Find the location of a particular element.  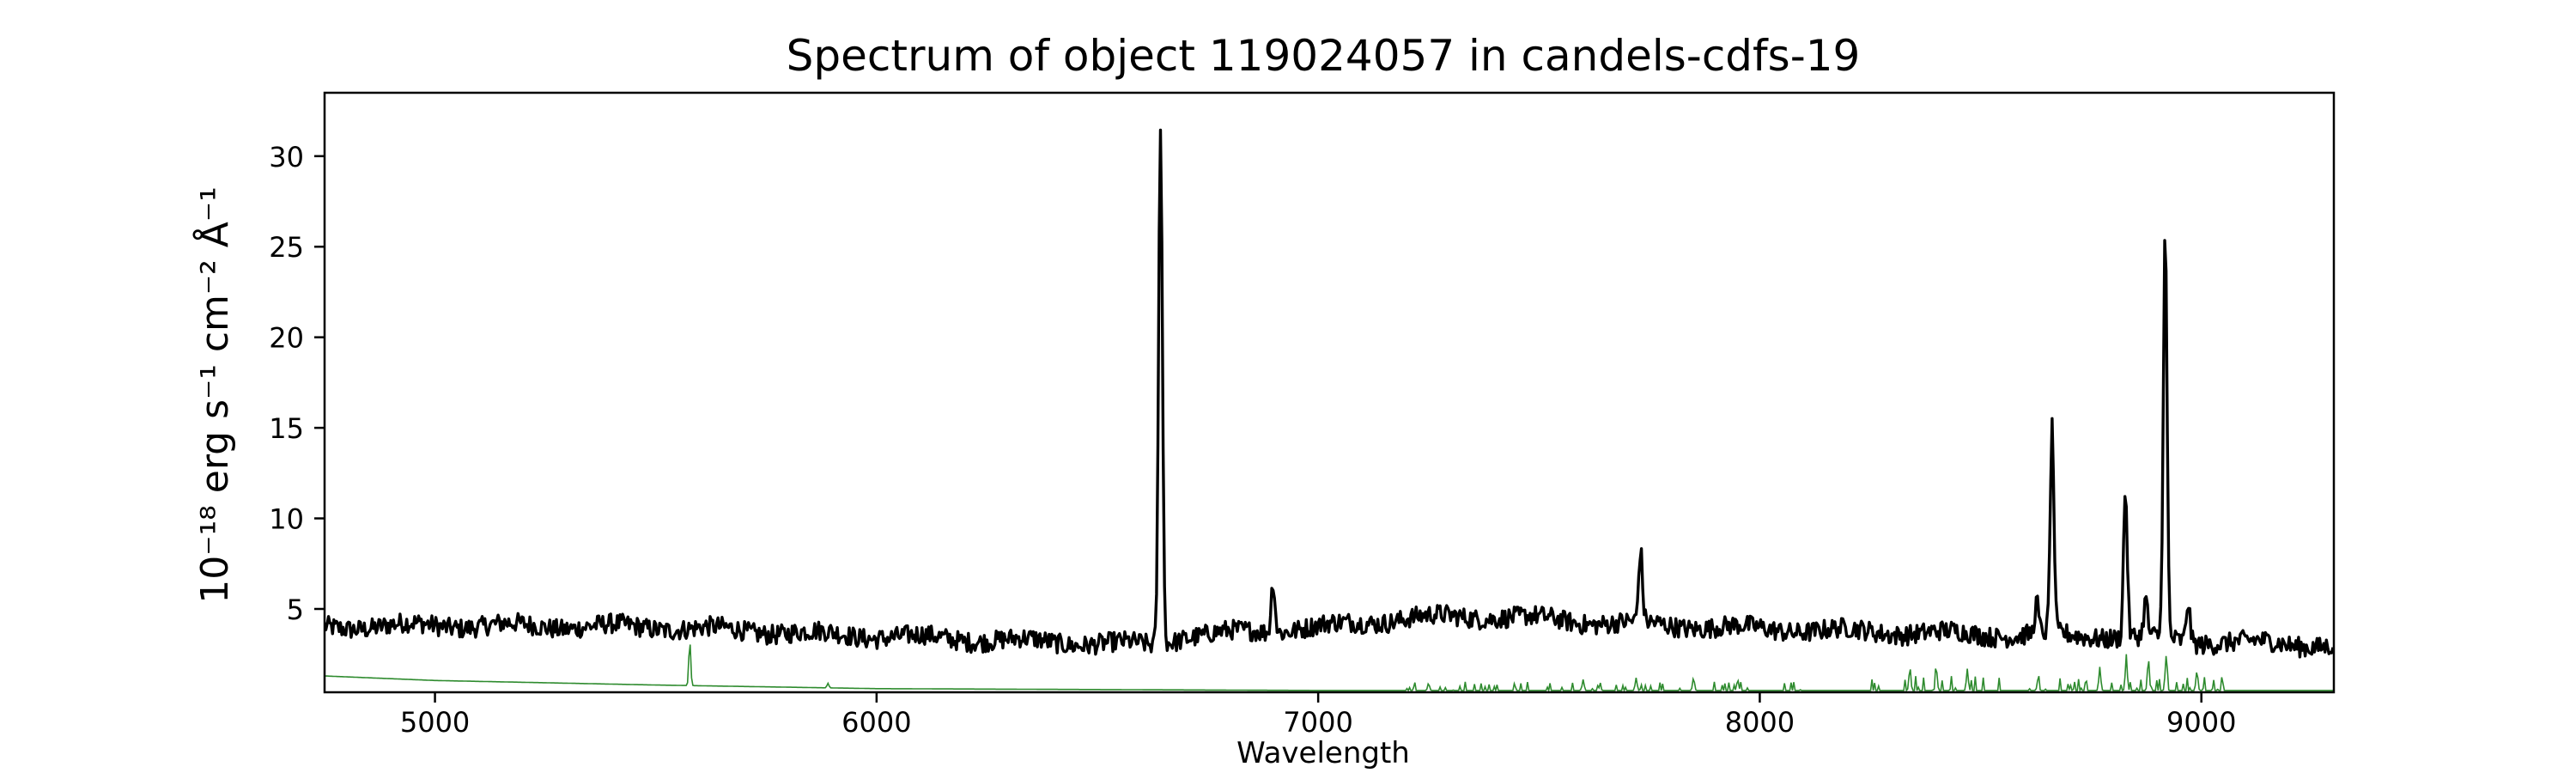

y-tick-label: 25 is located at coordinates (286, 248).